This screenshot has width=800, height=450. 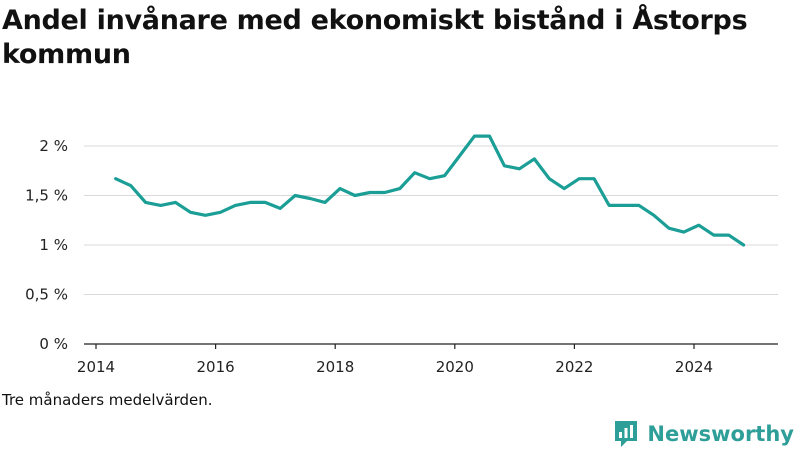 I want to click on x-axis: 2014 2016 2018 2020 2022 2024, so click(x=427, y=359).